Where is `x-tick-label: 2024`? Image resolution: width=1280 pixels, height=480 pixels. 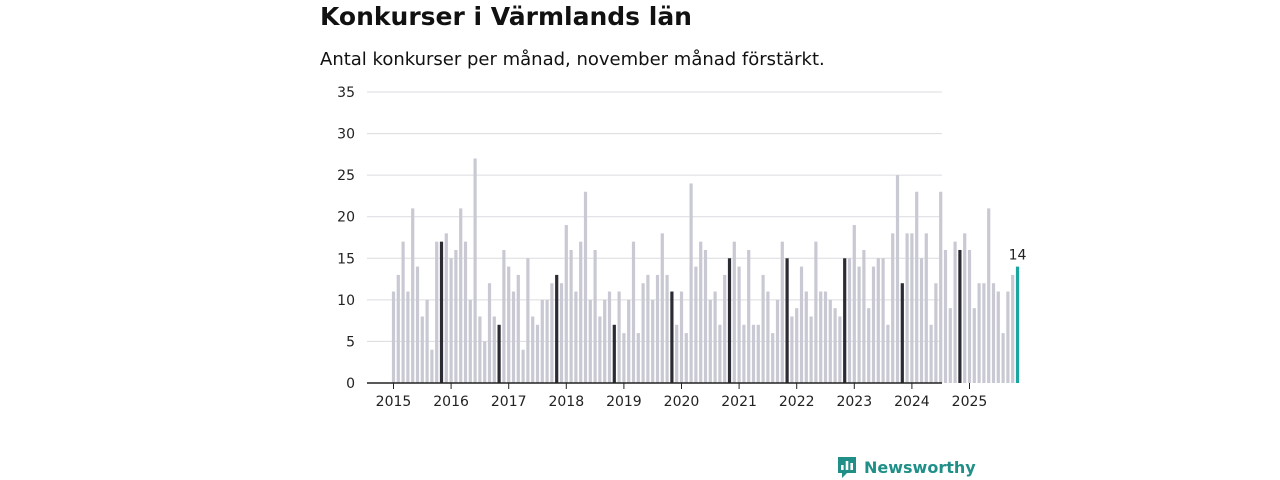 x-tick-label: 2024 is located at coordinates (912, 402).